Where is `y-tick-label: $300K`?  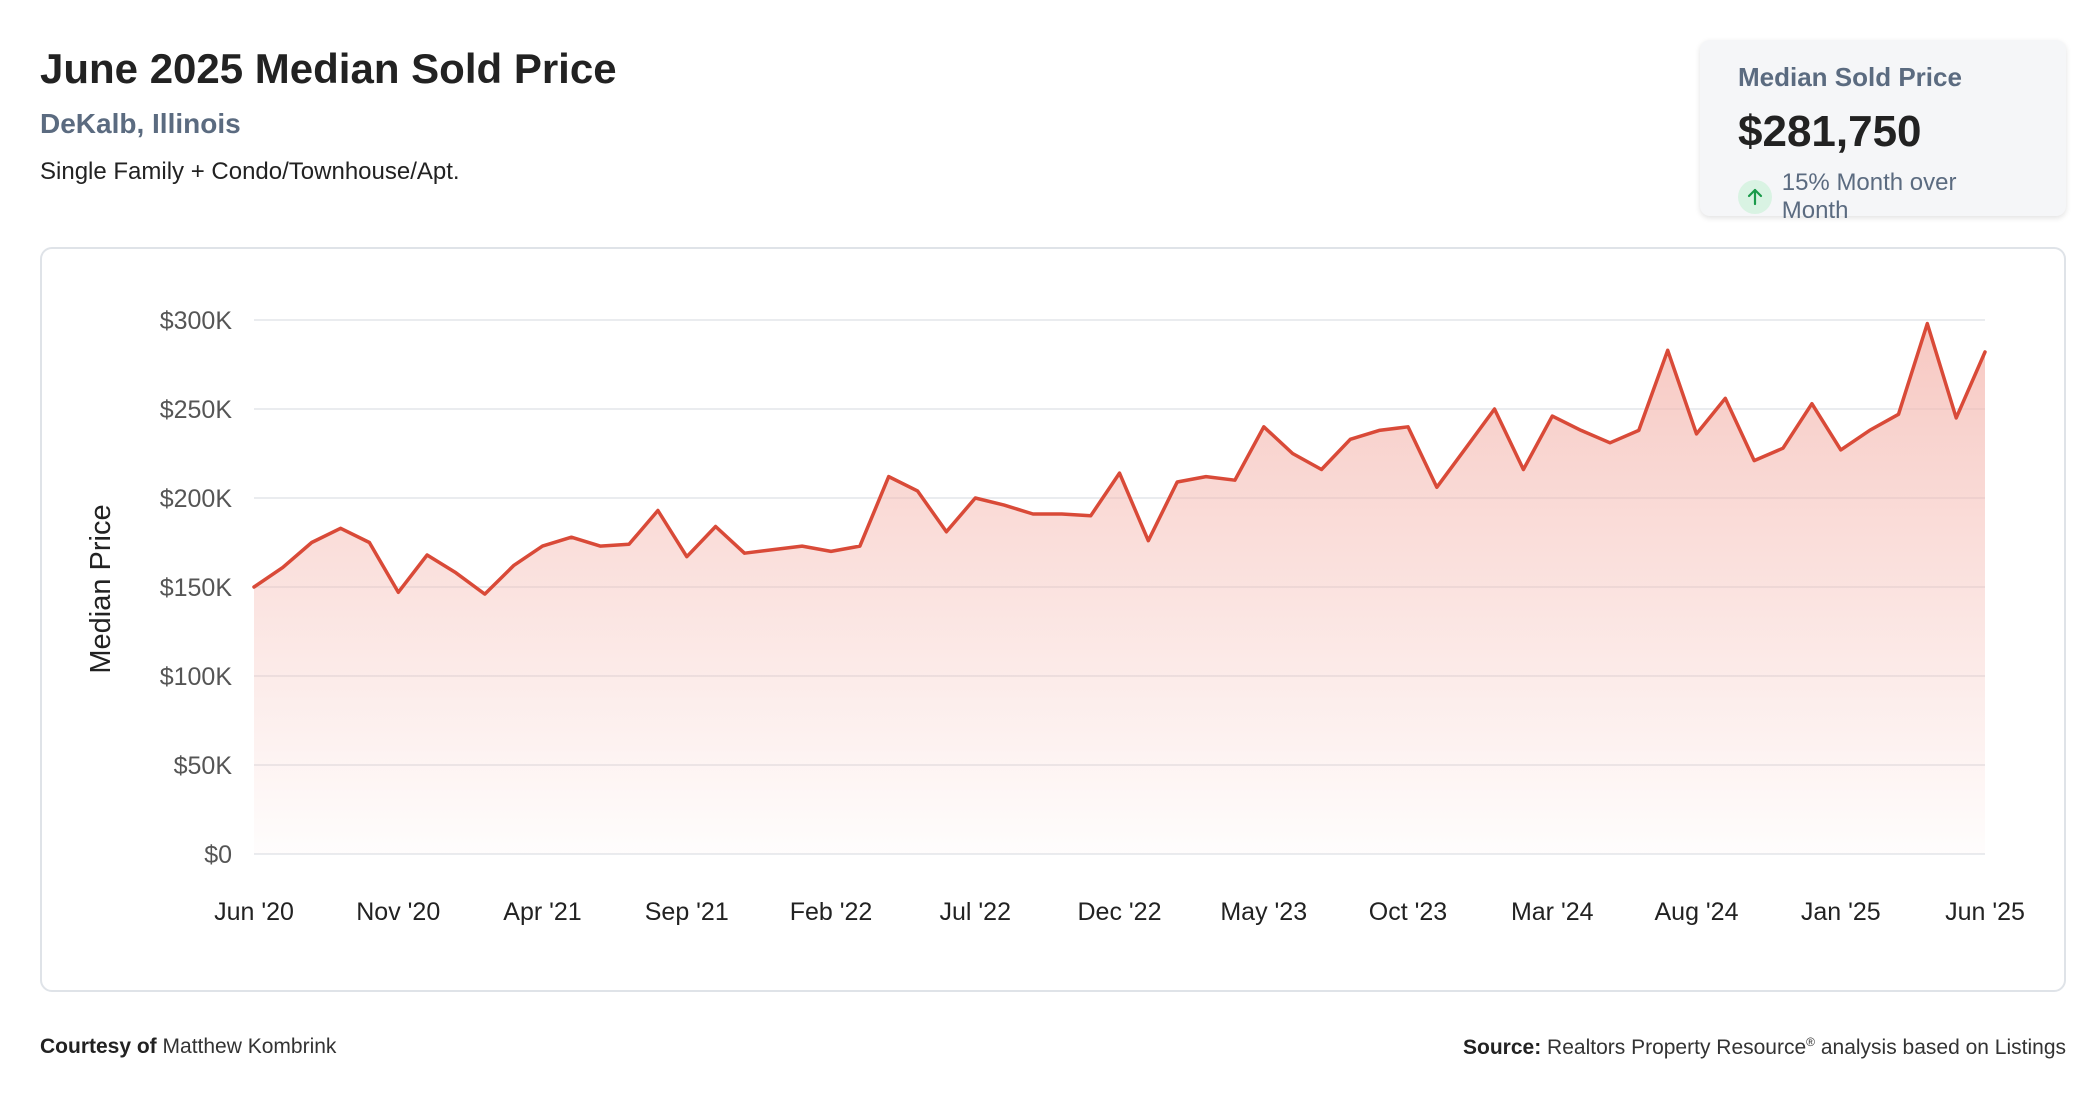 y-tick-label: $300K is located at coordinates (196, 321).